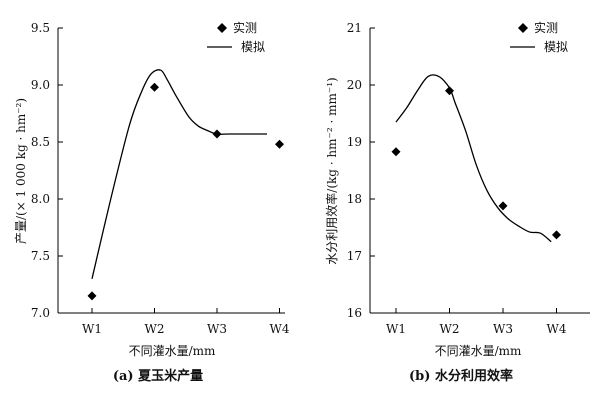  I want to click on panel-a-x-label: 不同灌水量/mm, so click(172, 351).